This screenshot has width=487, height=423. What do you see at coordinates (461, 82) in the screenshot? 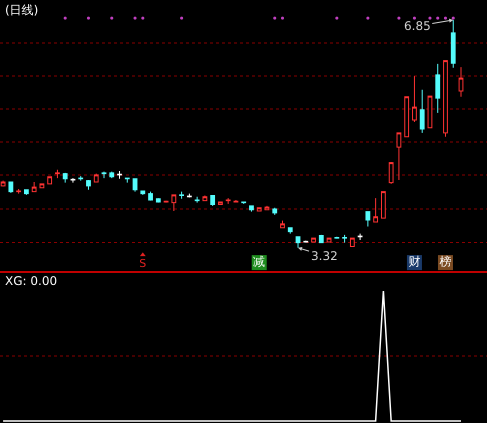
I see `candlestick` at bounding box center [461, 82].